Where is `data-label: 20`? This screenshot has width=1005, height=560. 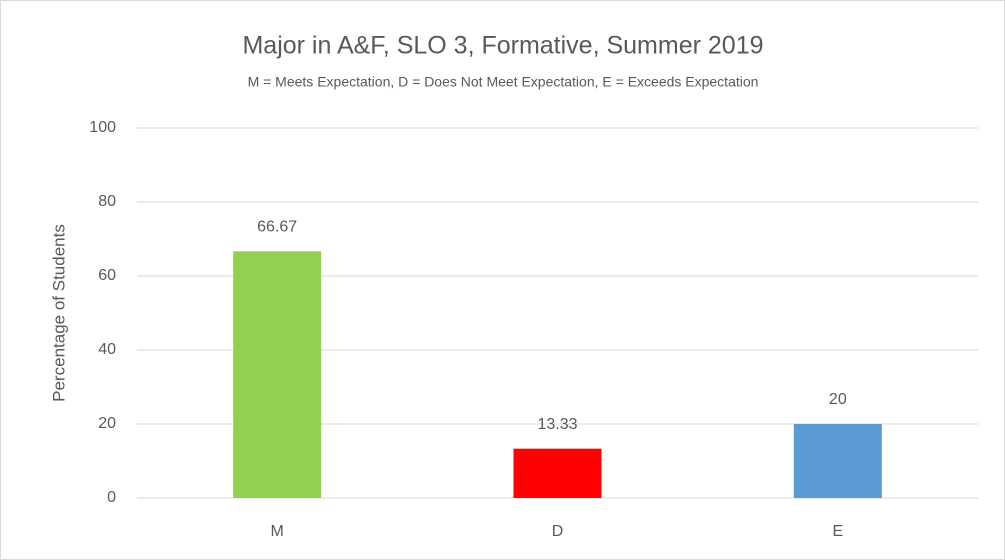 data-label: 20 is located at coordinates (838, 399).